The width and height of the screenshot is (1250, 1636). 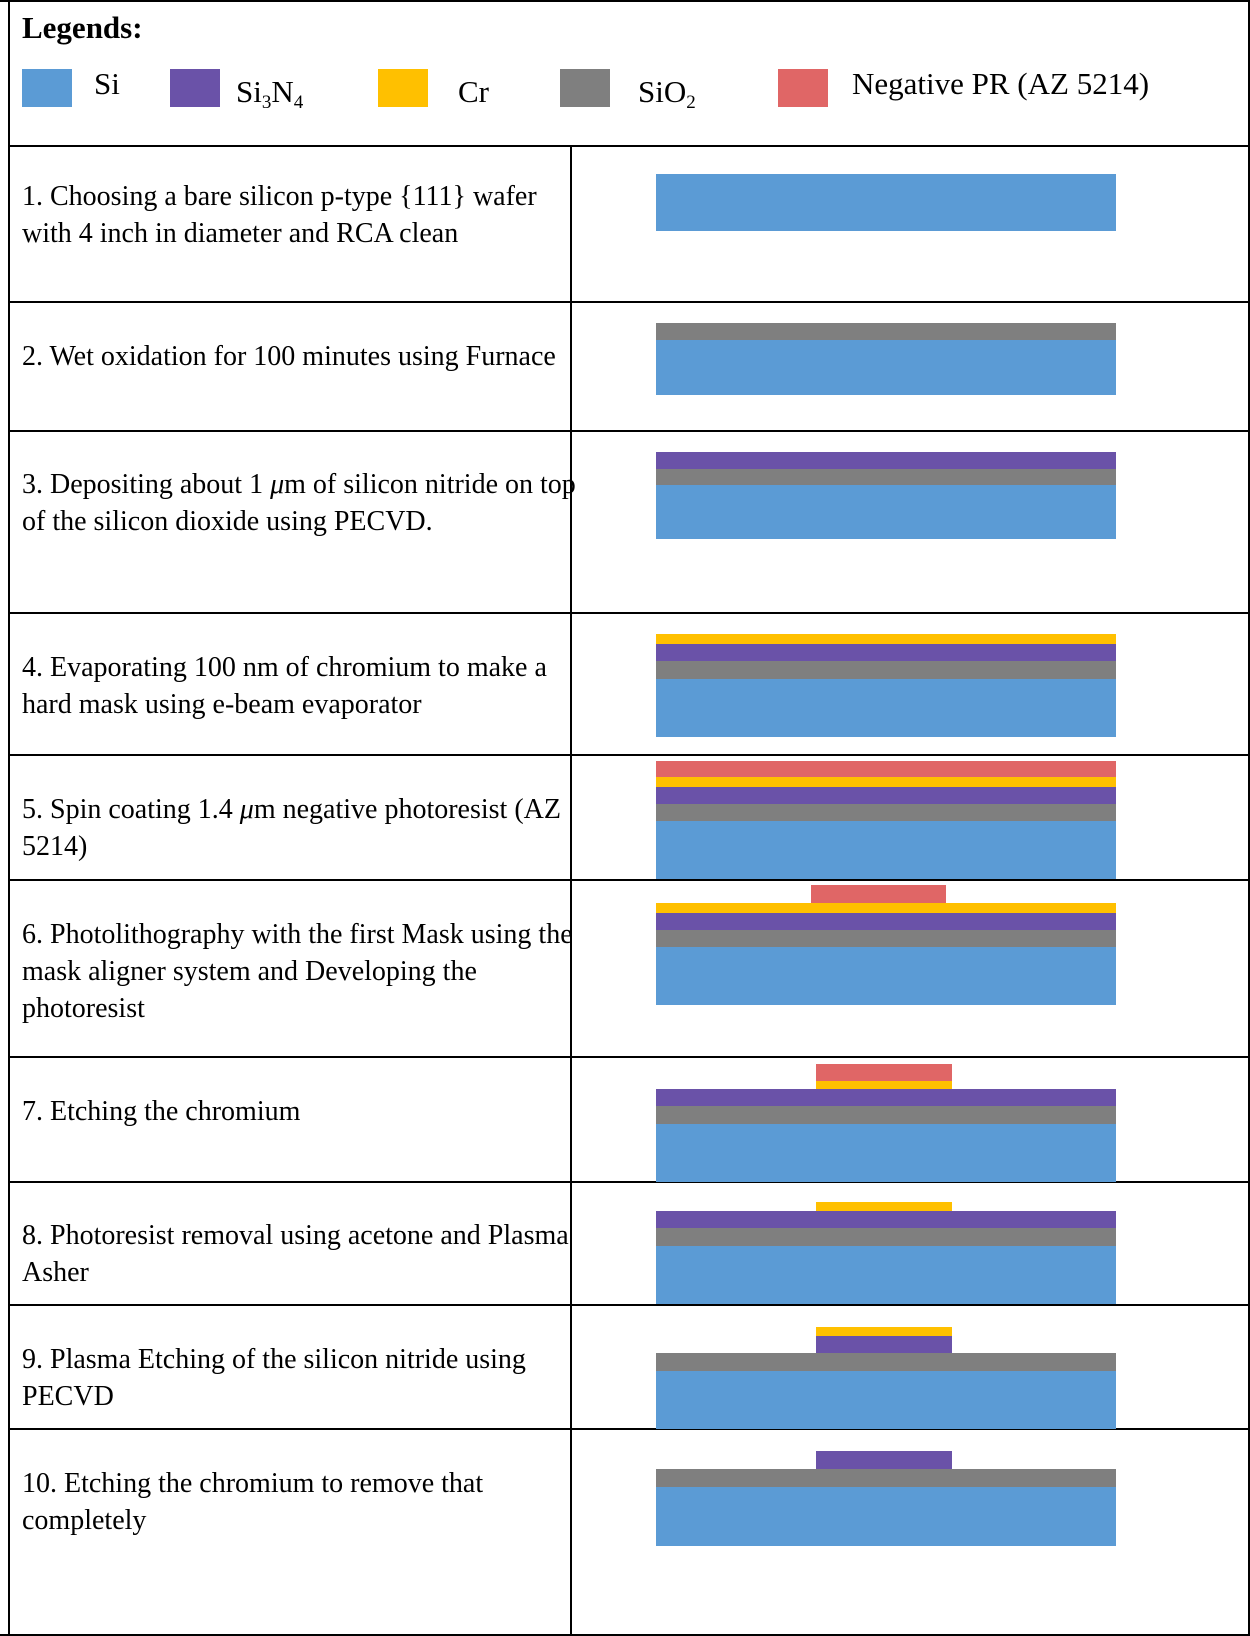 What do you see at coordinates (161, 1111) in the screenshot?
I see `step-7-text: 7. Etching the chromium` at bounding box center [161, 1111].